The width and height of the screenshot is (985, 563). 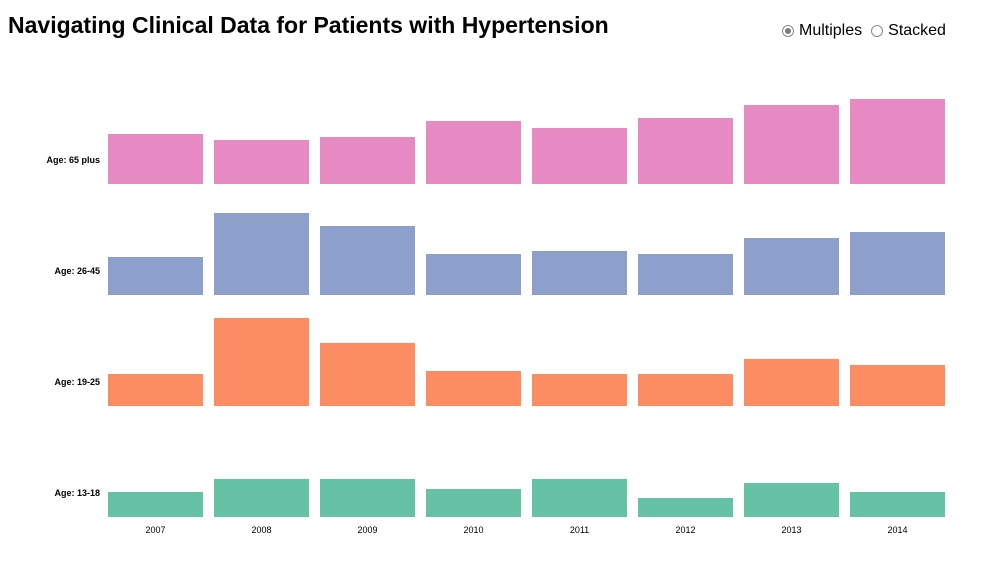 I want to click on series-row: Age: 26-45, so click(x=499, y=254).